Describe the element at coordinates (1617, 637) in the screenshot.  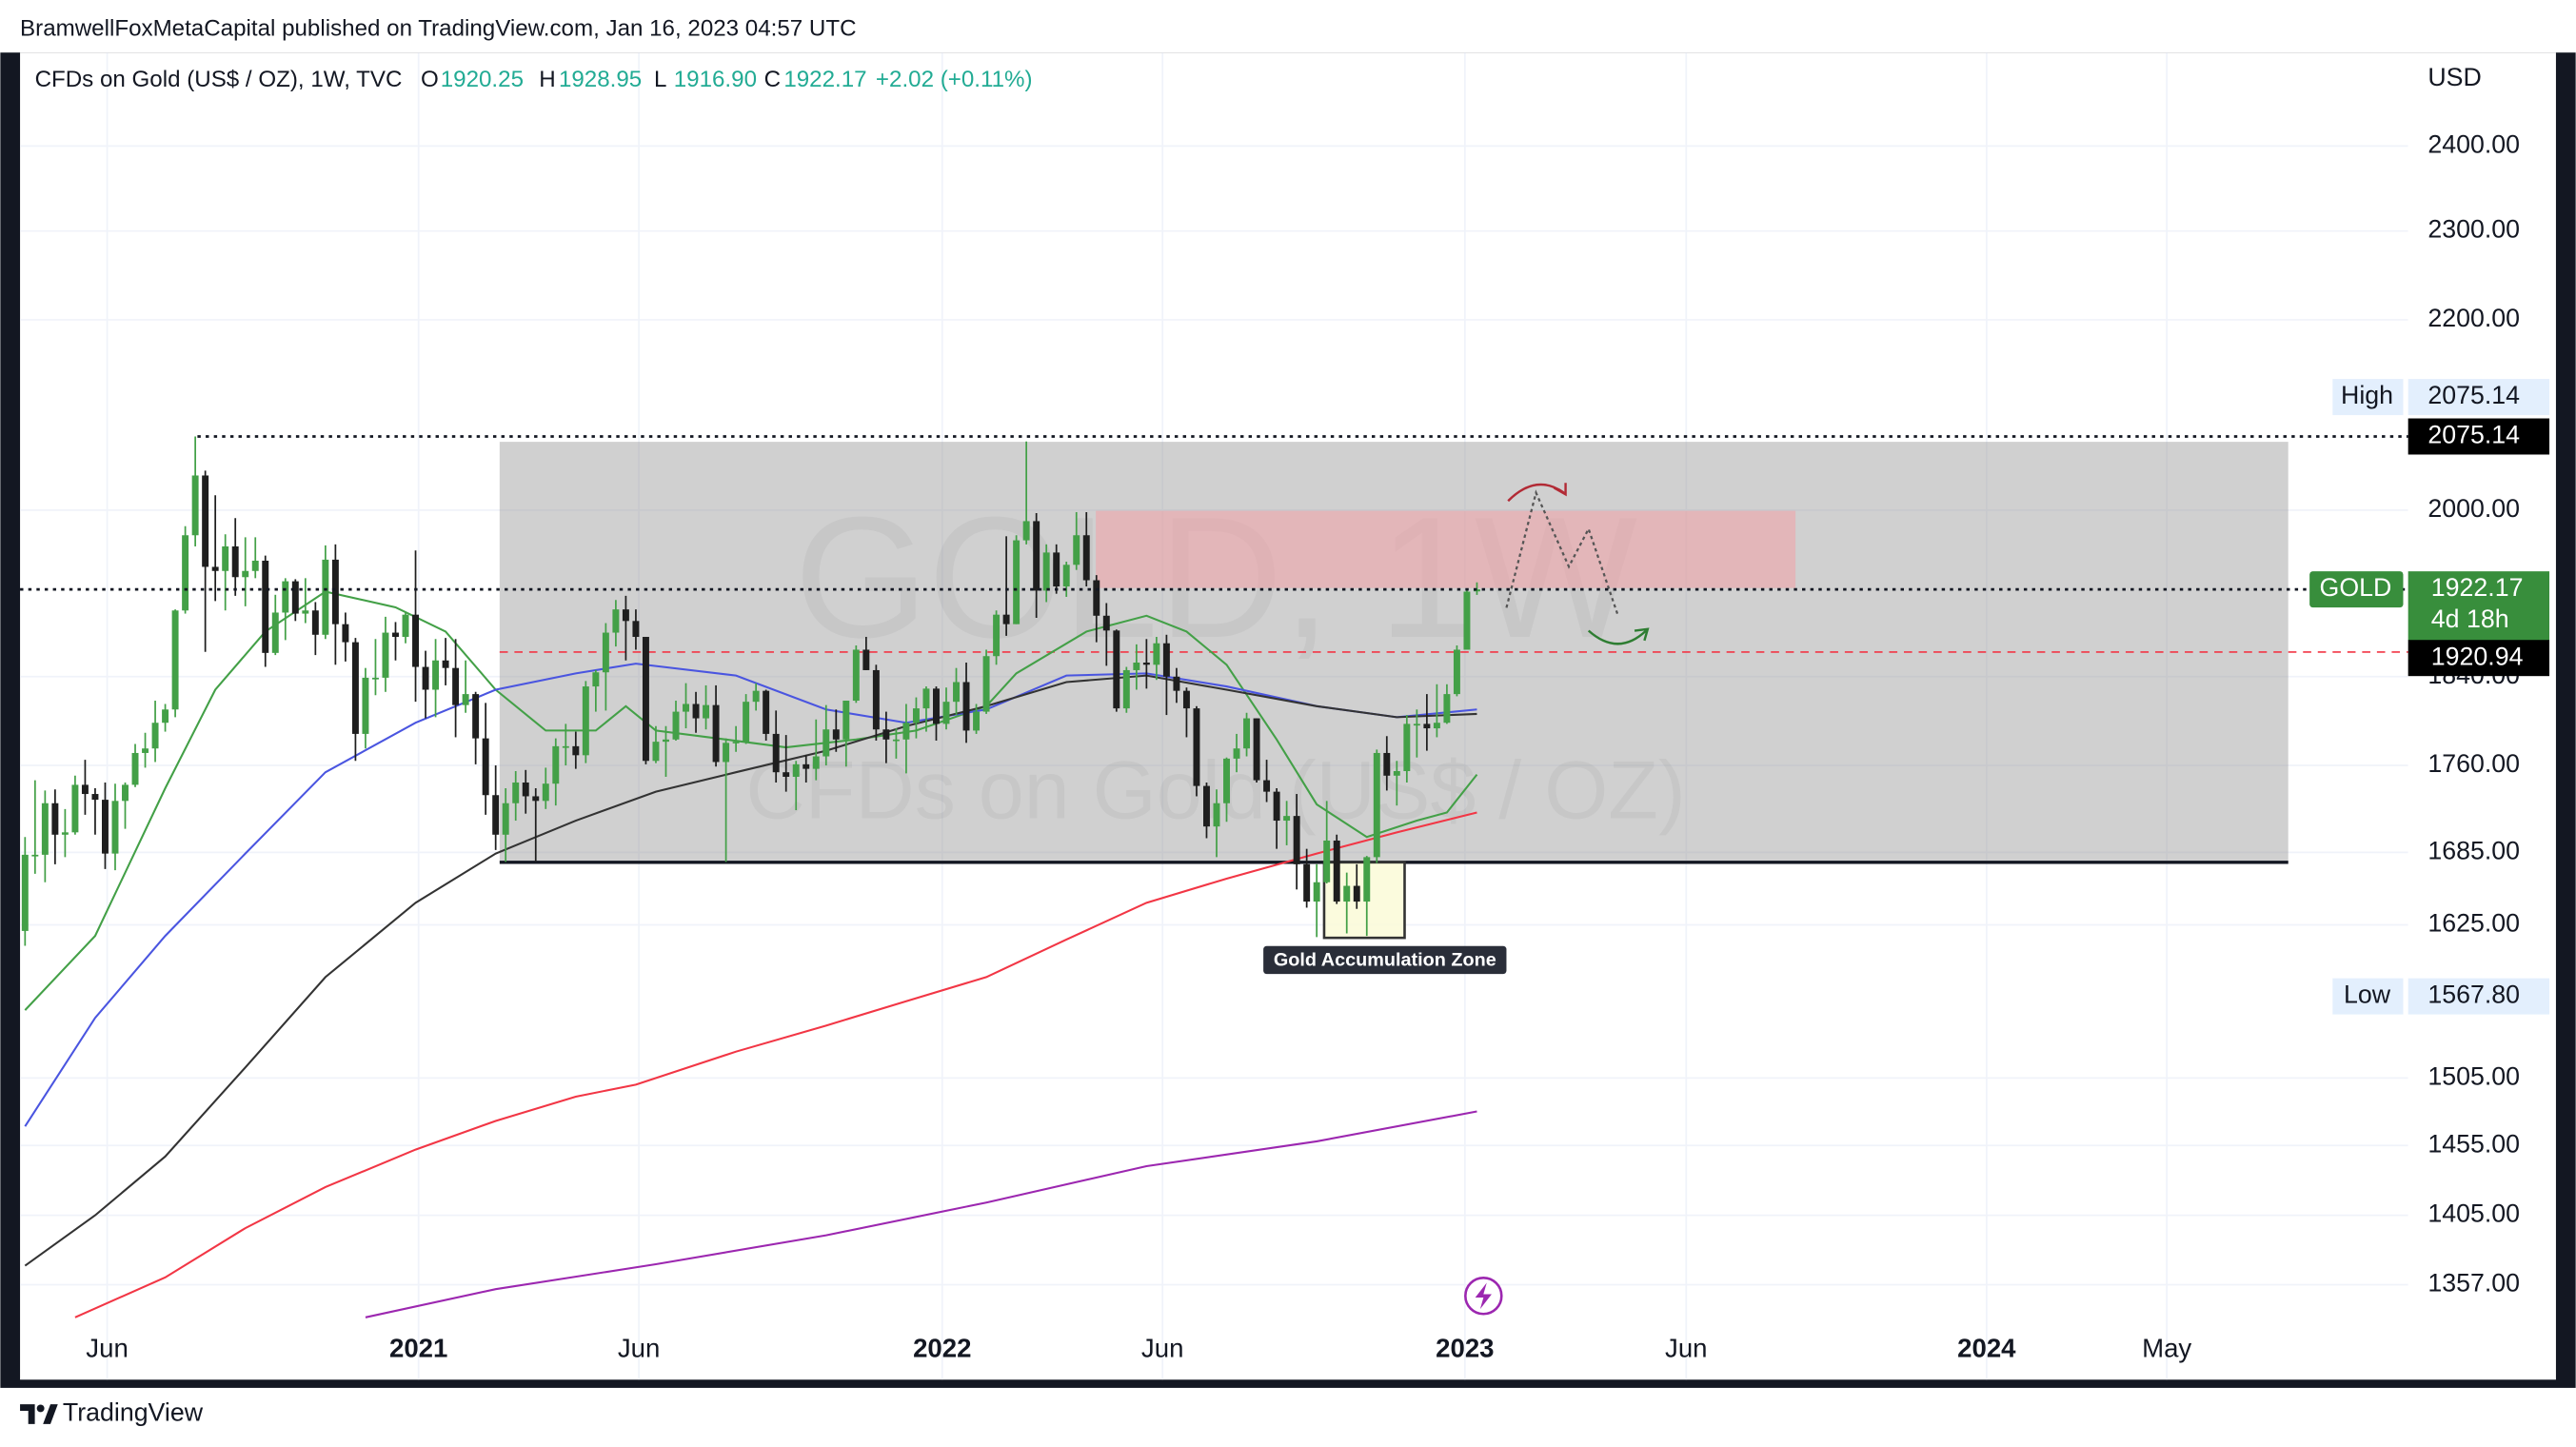
I see `bullish-arc` at that location.